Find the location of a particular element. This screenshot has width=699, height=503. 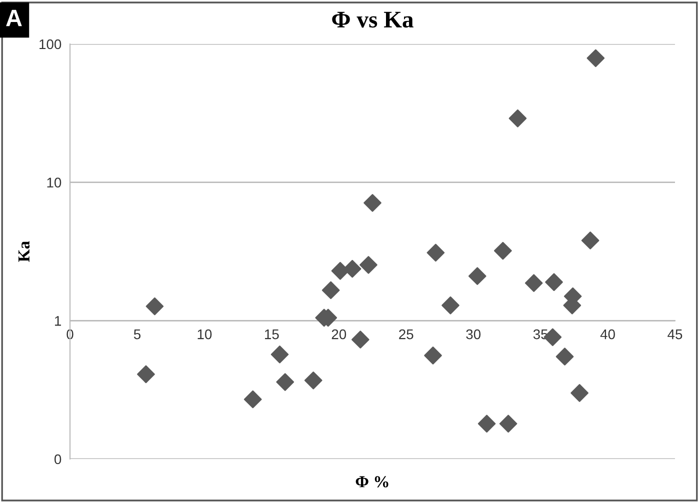

x-axis-title: Φ % is located at coordinates (372, 482).